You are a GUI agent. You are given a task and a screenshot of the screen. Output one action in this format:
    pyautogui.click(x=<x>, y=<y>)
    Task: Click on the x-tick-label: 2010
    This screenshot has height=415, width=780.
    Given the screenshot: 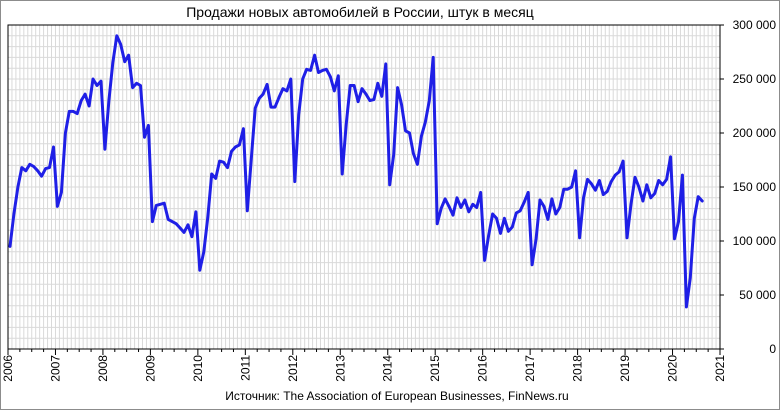 What is the action you would take?
    pyautogui.click(x=198, y=368)
    